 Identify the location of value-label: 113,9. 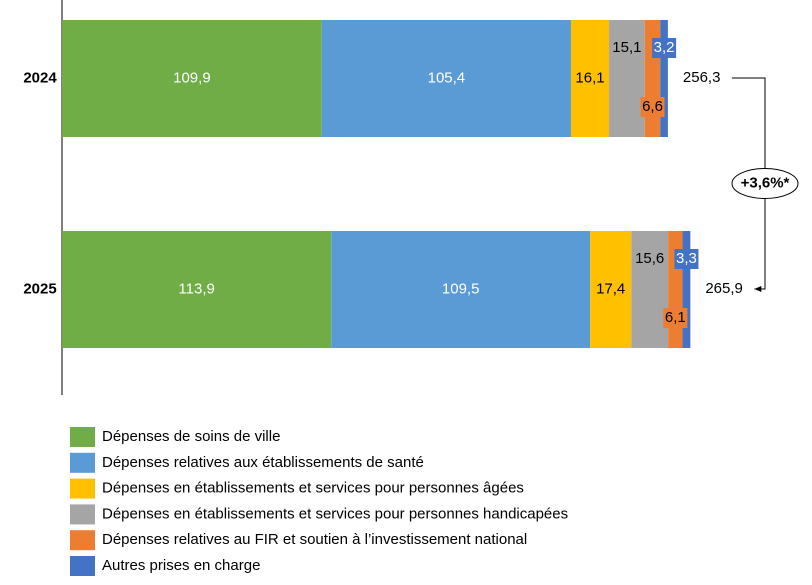
(196, 288).